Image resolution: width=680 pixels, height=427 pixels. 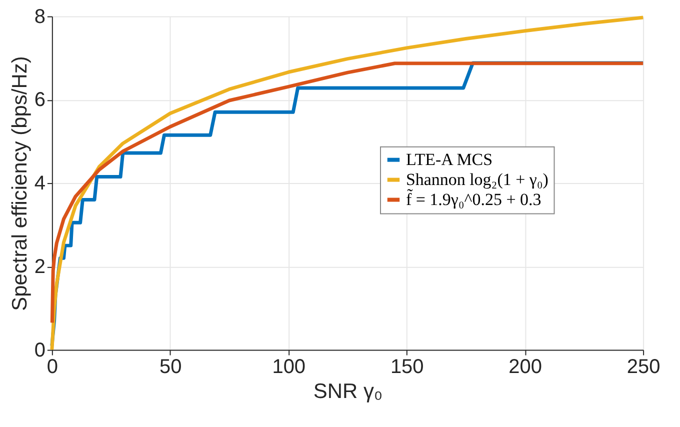 What do you see at coordinates (474, 198) in the screenshot?
I see `legend-label: f̃ = 1.9γ₀^0.25 + 0.3` at bounding box center [474, 198].